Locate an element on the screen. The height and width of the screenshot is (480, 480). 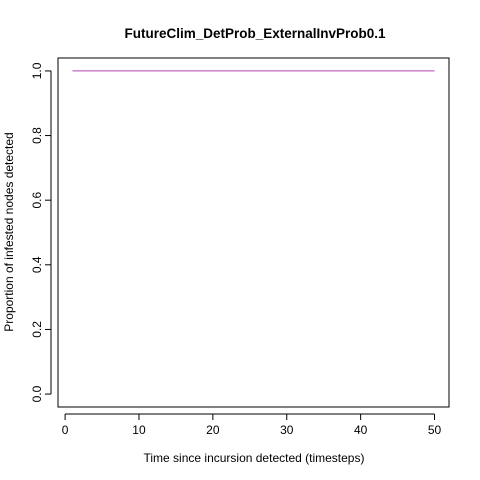
y-tick-label: 0.0 is located at coordinates (37, 393).